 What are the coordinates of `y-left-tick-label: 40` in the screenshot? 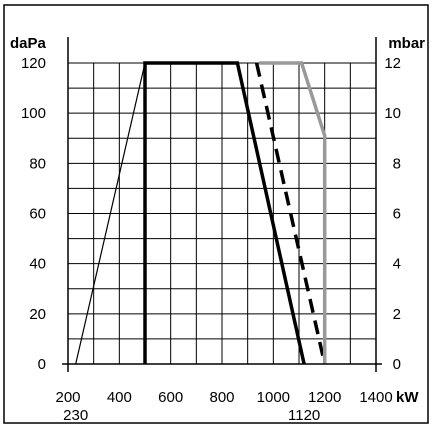 It's located at (37, 264).